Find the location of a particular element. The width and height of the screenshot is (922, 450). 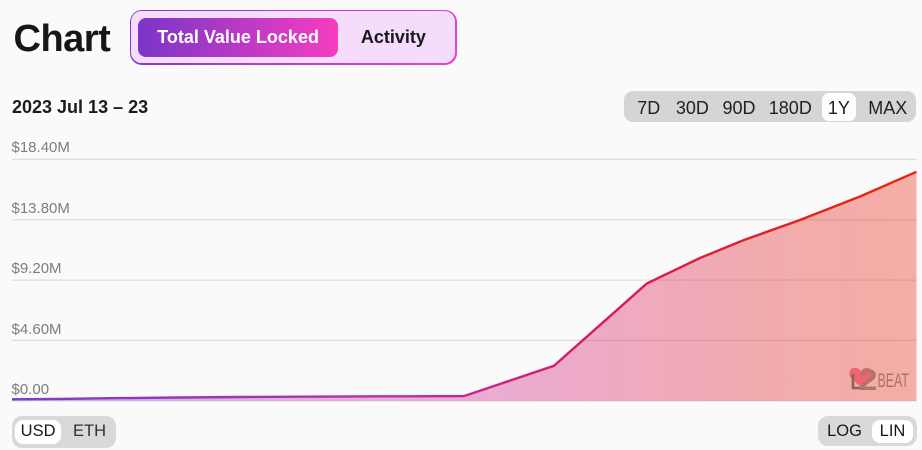

svg-text: 2 is located at coordinates (868, 380).